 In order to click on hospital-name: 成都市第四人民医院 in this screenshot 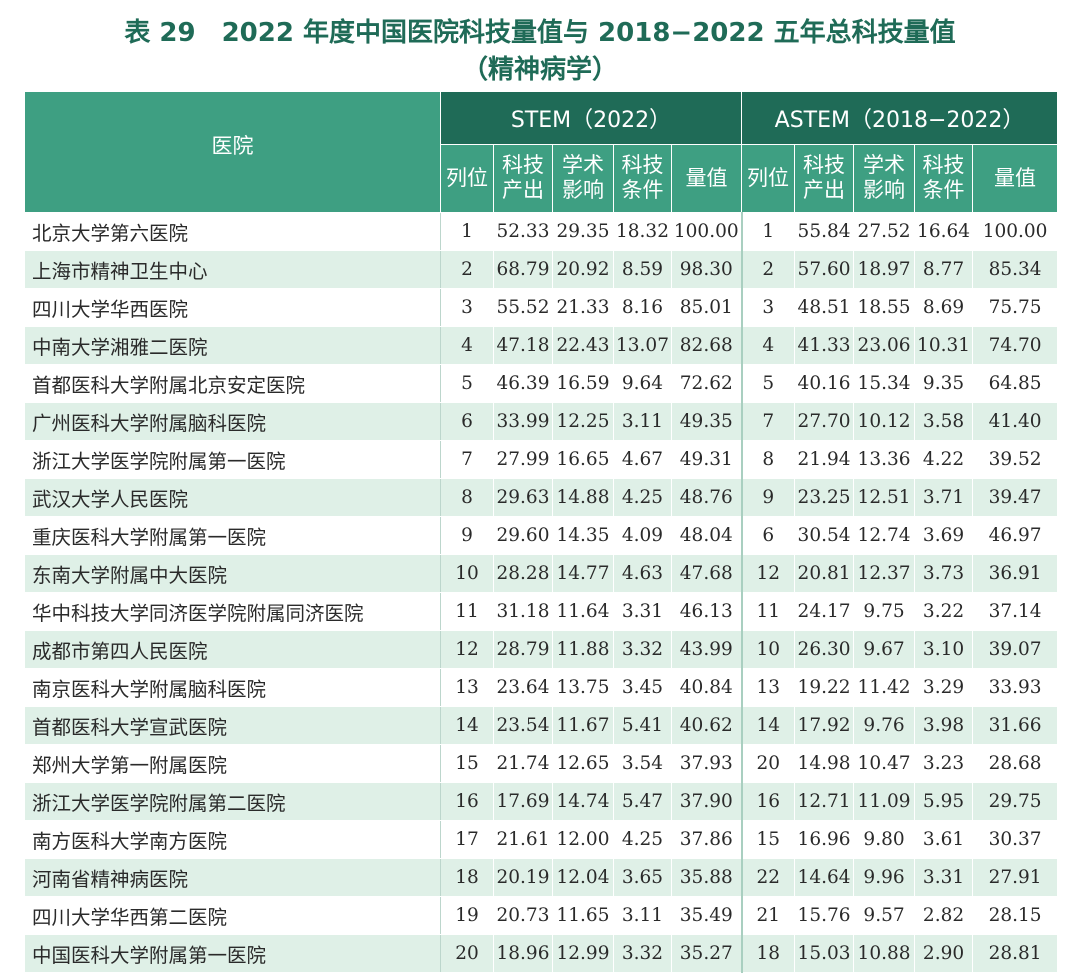, I will do `click(232, 649)`.